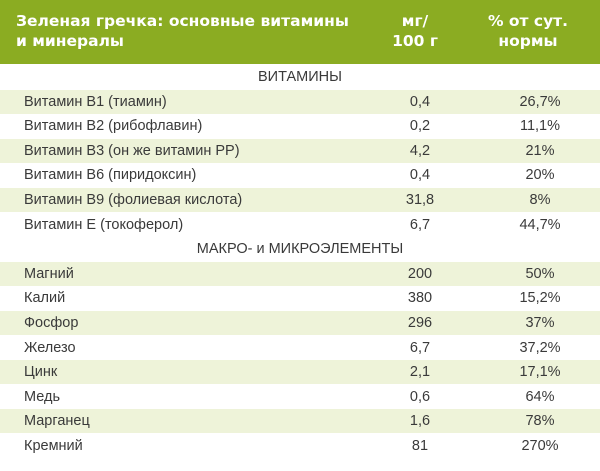 The width and height of the screenshot is (600, 471). Describe the element at coordinates (300, 101) in the screenshot. I see `table-row: Витамин В1 (тиамин) 0,4 26,7%` at that location.